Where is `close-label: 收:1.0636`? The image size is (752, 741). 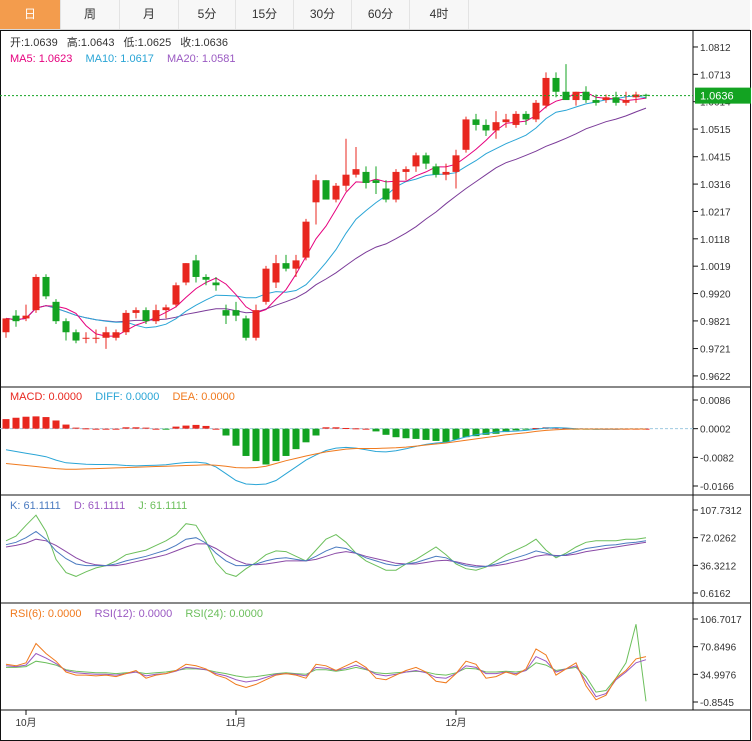 close-label: 收:1.0636 is located at coordinates (204, 42).